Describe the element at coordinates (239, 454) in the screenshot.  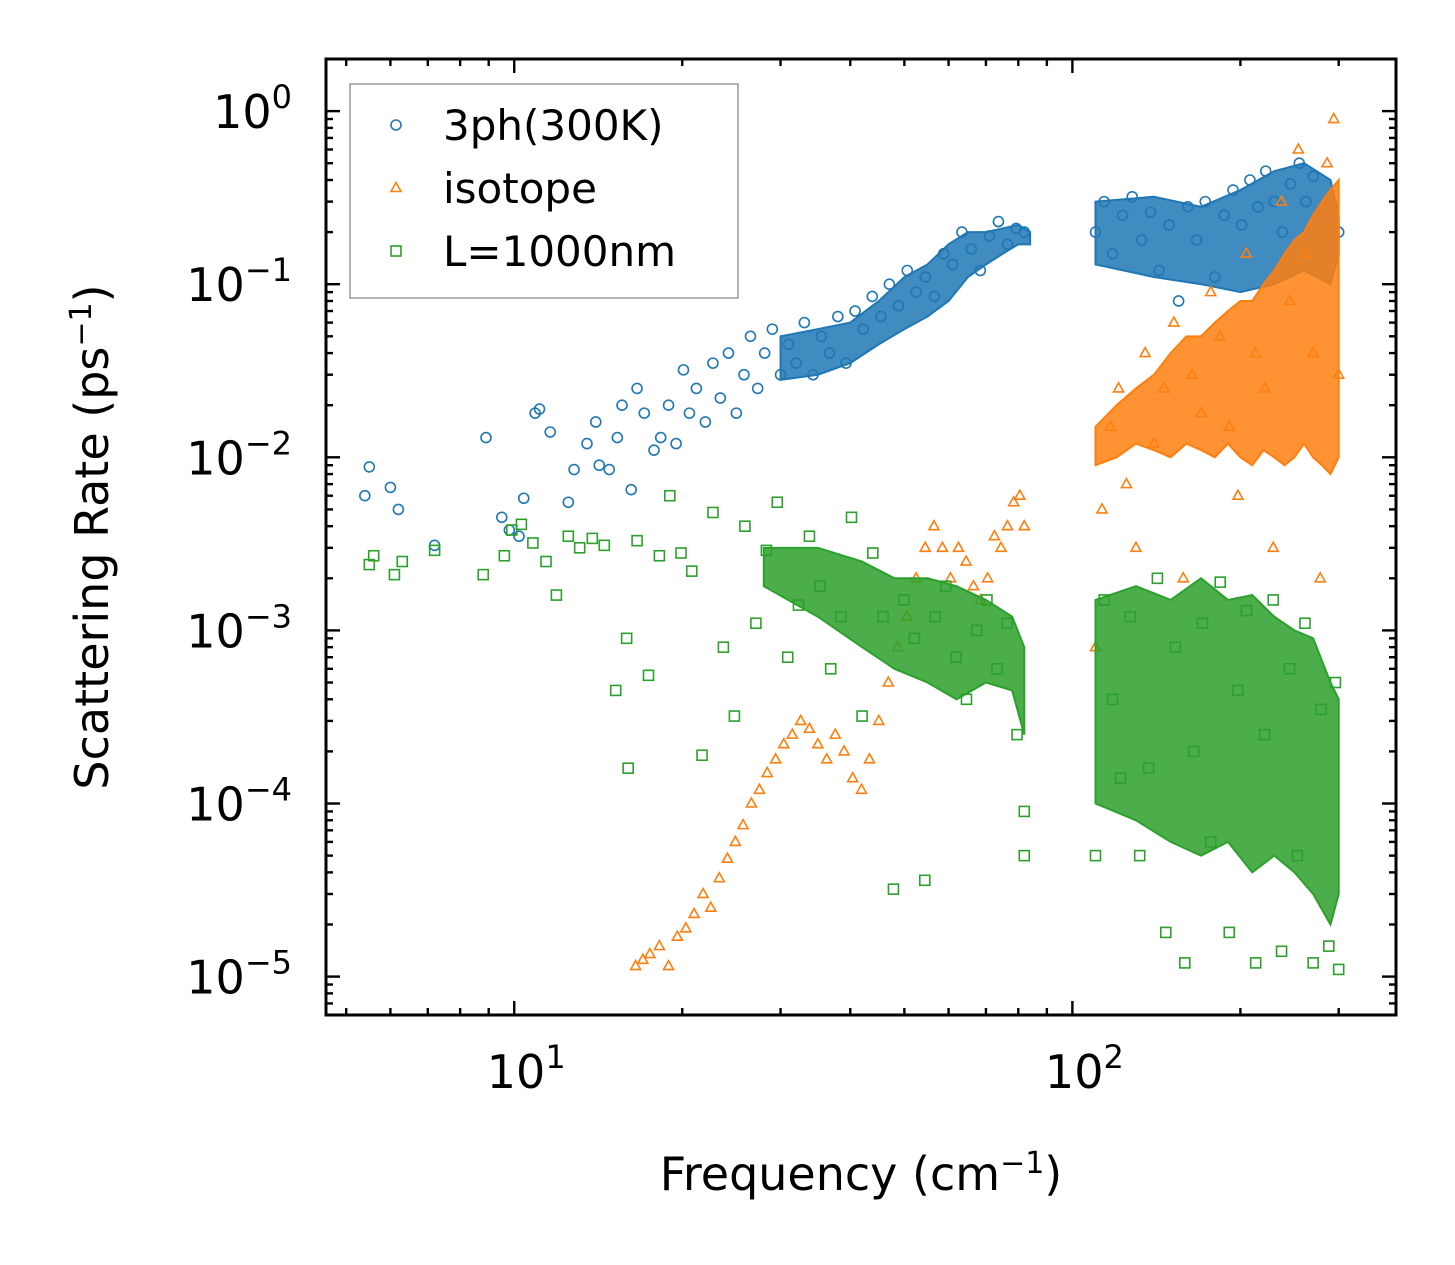
I see `y-tick-label: 10⁻²` at that location.